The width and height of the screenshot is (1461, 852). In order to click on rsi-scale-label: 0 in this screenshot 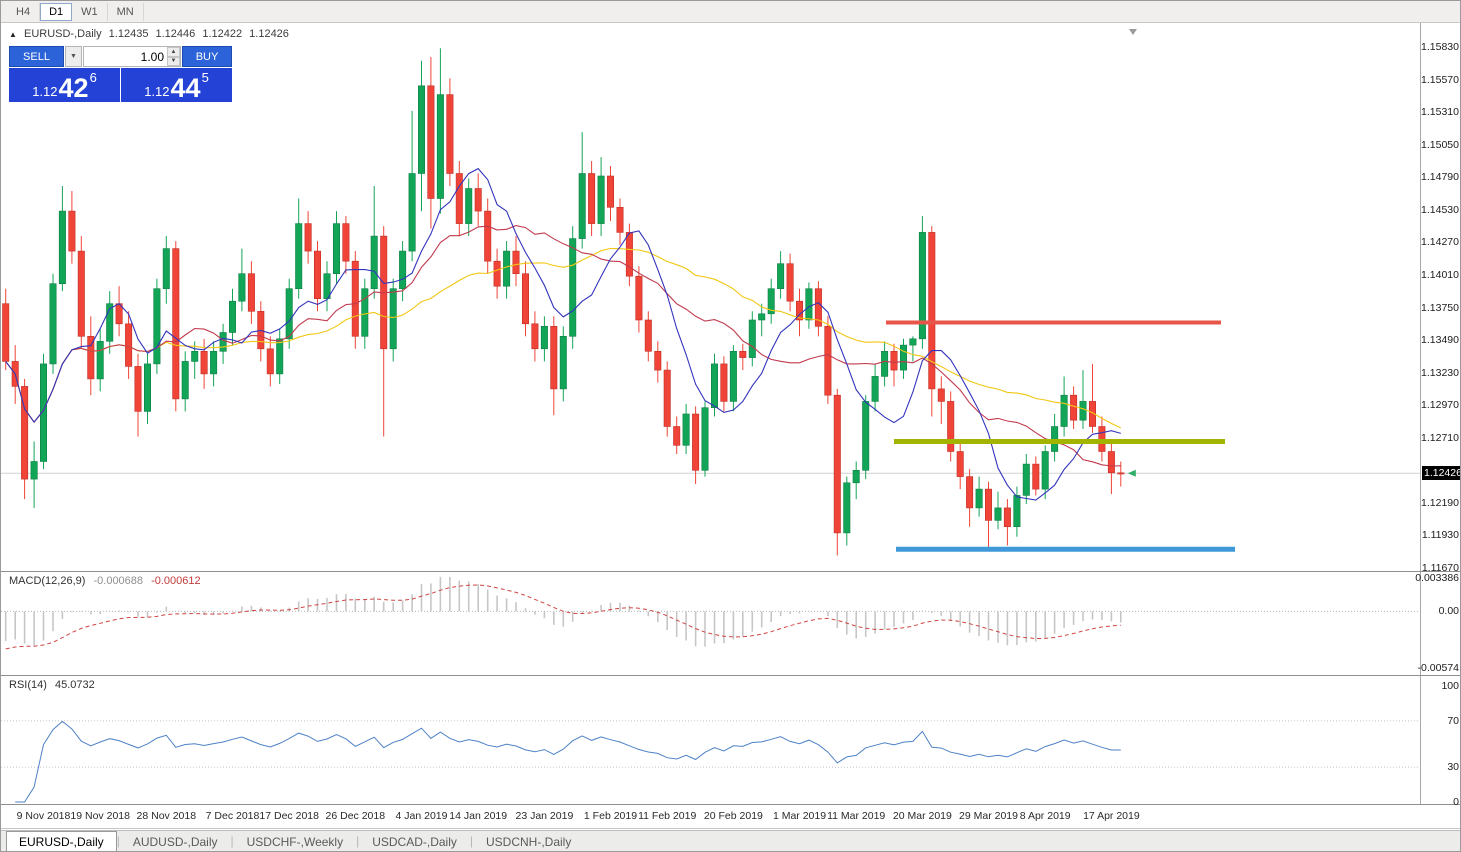, I will do `click(1456, 802)`.